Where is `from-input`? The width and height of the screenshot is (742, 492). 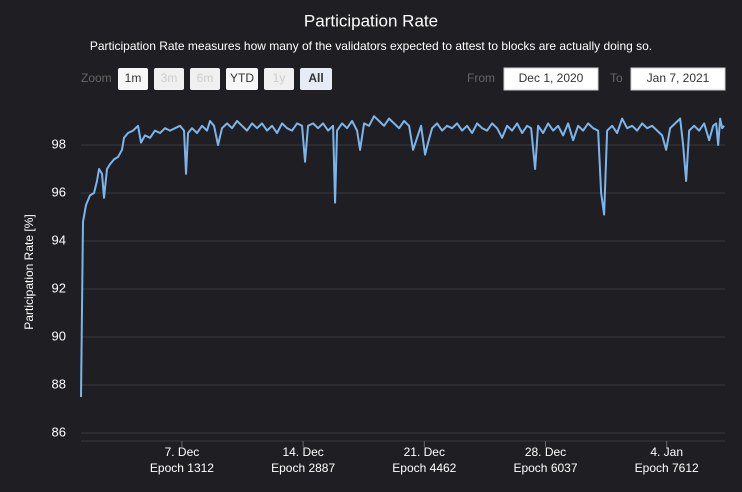
from-input is located at coordinates (551, 79).